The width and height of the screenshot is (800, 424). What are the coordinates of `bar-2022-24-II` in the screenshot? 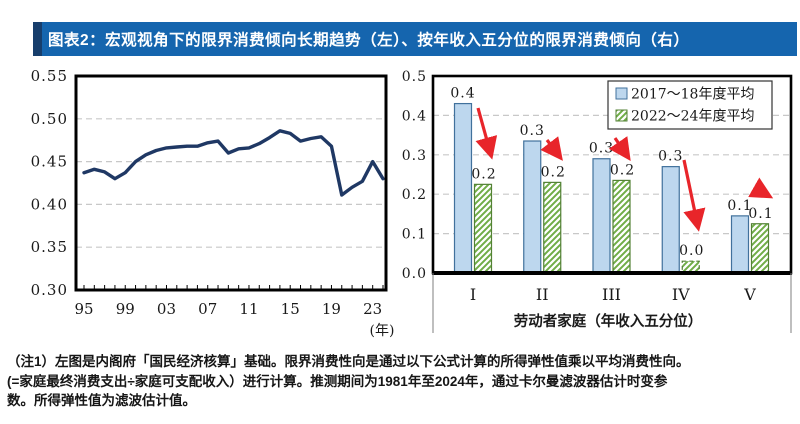 It's located at (552, 227).